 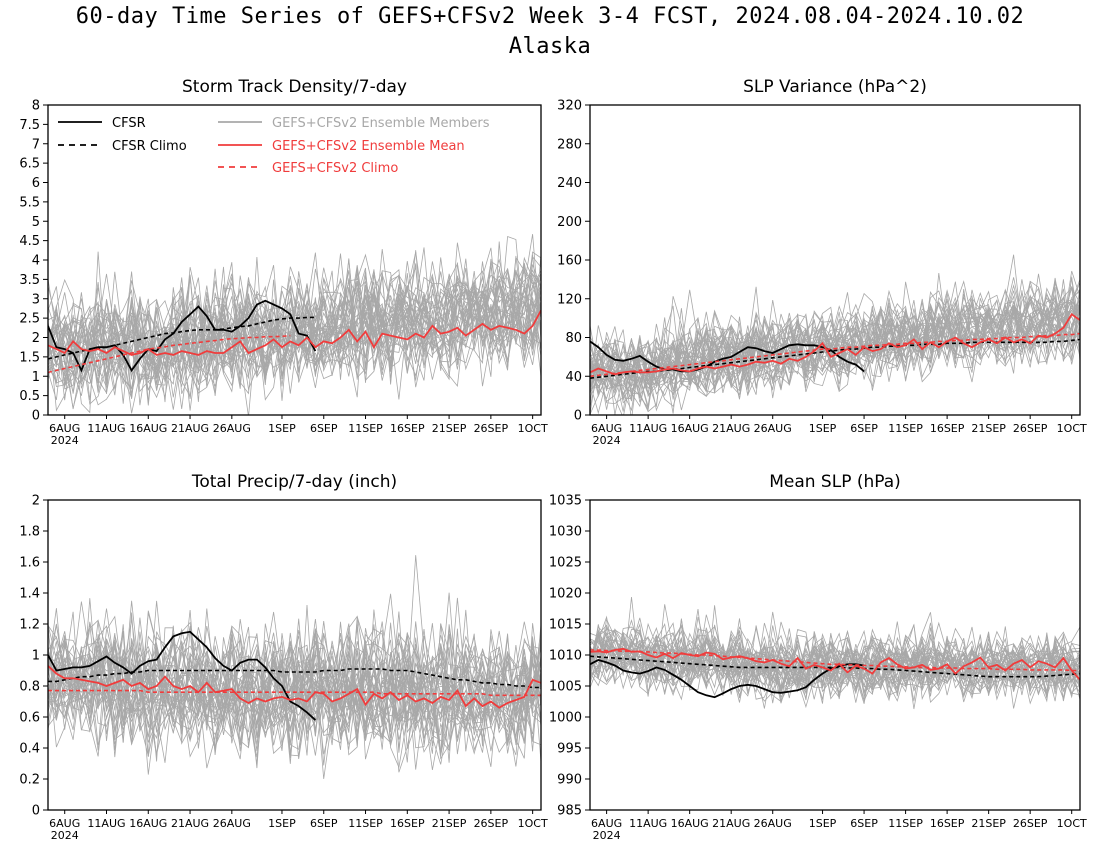 What do you see at coordinates (835, 87) in the screenshot?
I see `panel-title: SLP Variance (hPa^2)` at bounding box center [835, 87].